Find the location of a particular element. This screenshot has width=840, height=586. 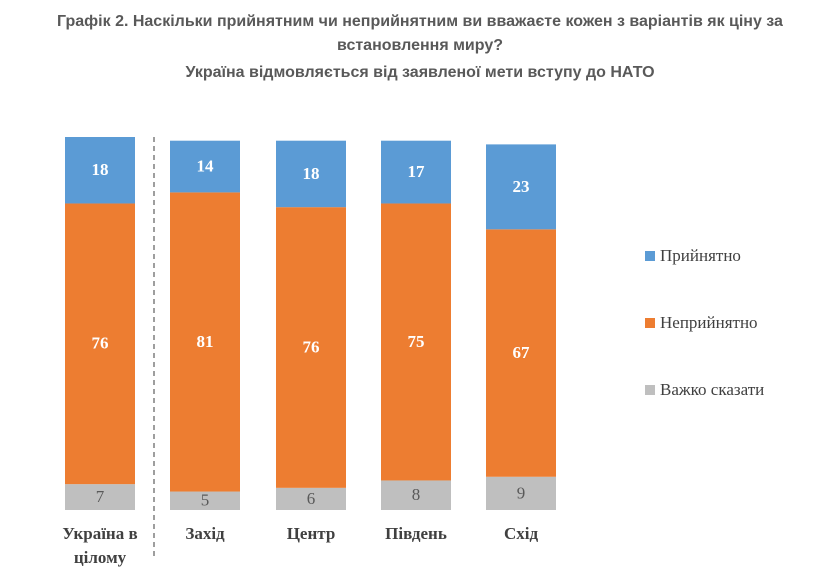

data-label: 7 is located at coordinates (100, 496).